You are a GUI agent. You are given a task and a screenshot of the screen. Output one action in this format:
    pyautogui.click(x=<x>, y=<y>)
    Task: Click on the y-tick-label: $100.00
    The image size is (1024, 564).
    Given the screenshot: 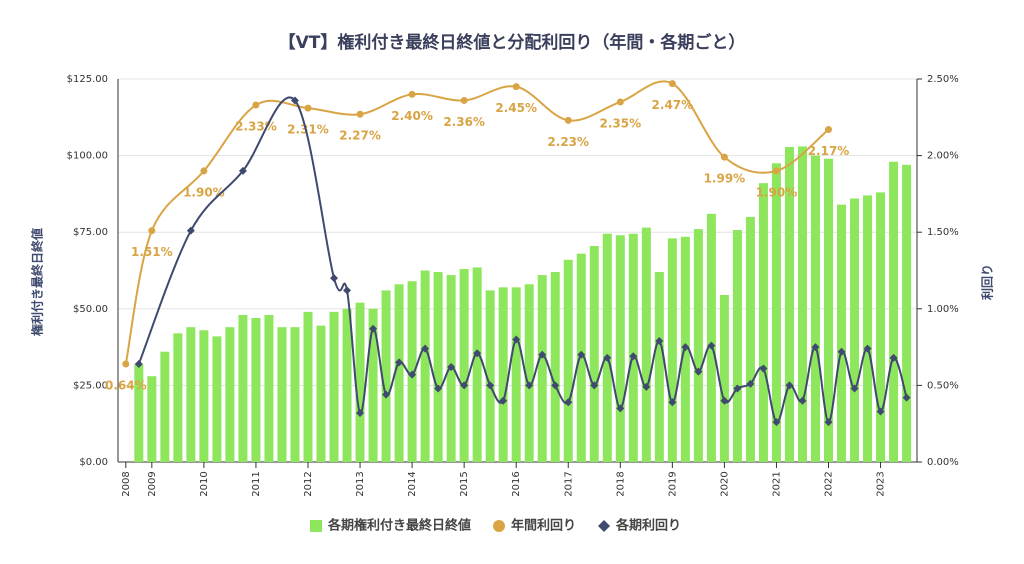 What is the action you would take?
    pyautogui.click(x=87, y=156)
    